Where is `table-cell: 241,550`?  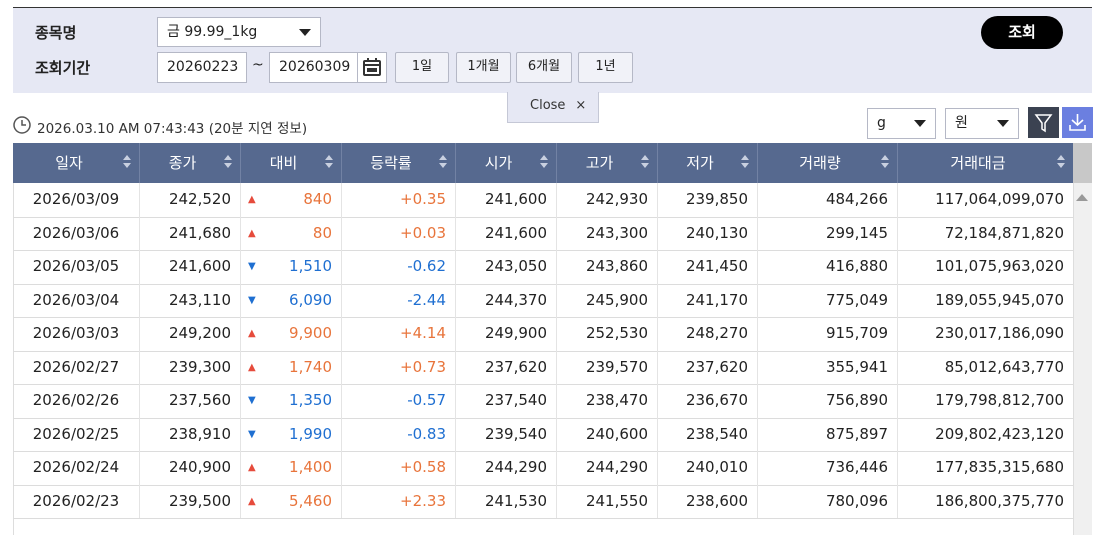 table-cell: 241,550 is located at coordinates (616, 500).